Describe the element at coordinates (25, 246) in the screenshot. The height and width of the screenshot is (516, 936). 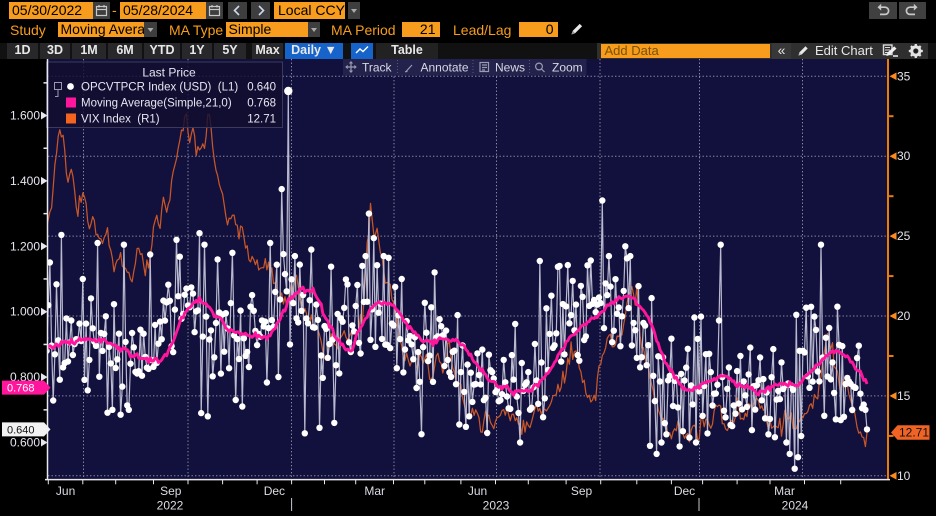
I see `svg-text: 1.200` at that location.